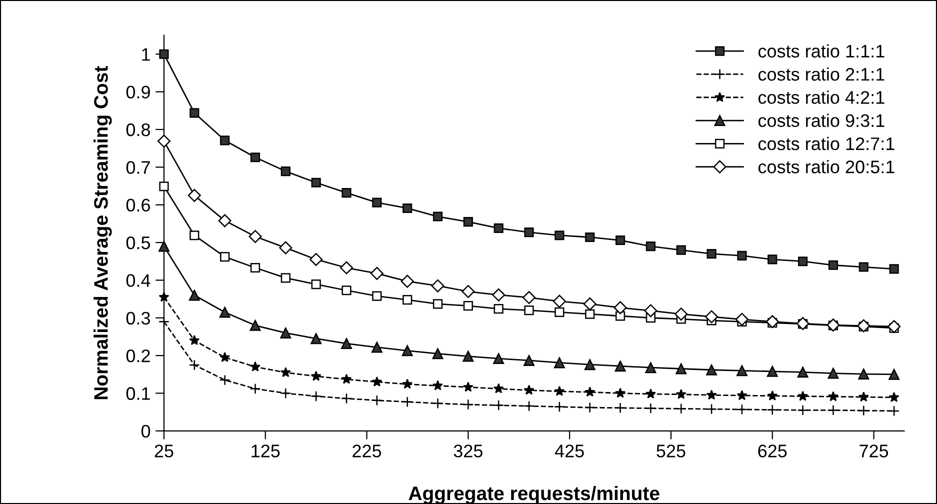 The width and height of the screenshot is (937, 504). What do you see at coordinates (821, 97) in the screenshot?
I see `legend-label: costs ratio 4:2:1` at bounding box center [821, 97].